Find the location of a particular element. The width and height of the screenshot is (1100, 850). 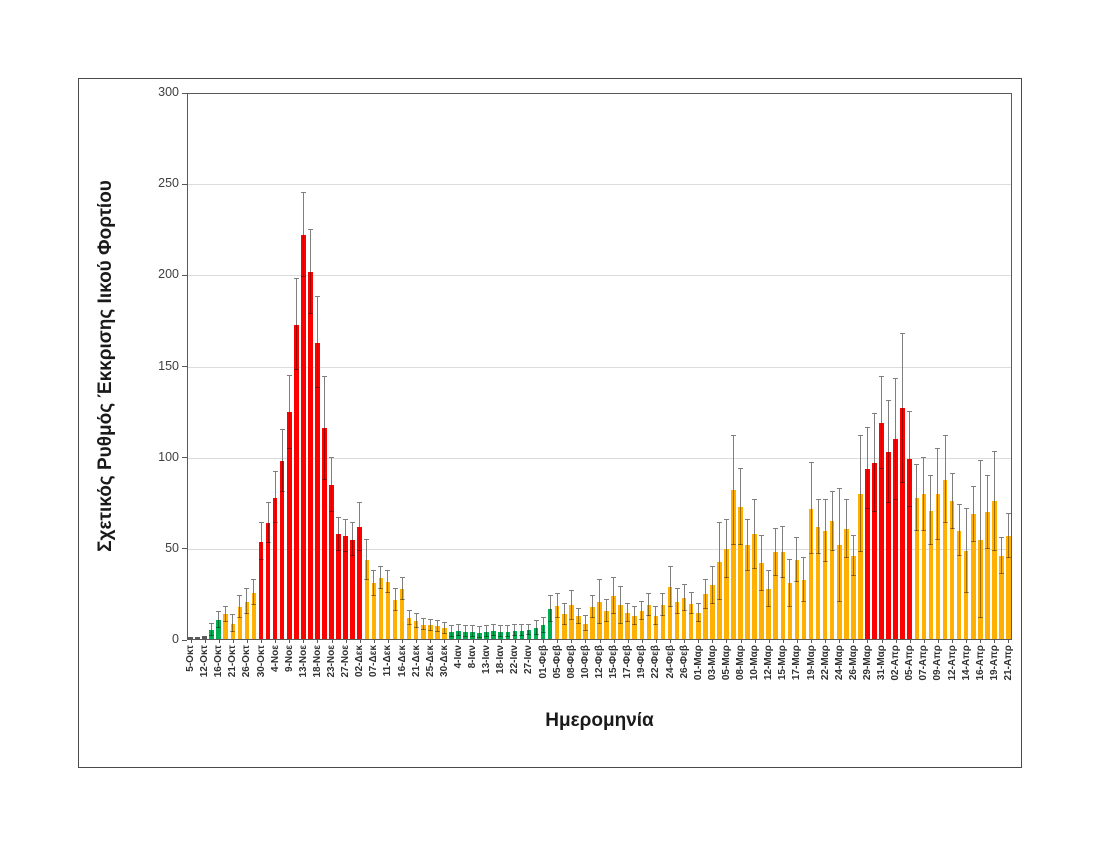

x-axis-tick-label: 22-Μαρ is located at coordinates (825, 663).